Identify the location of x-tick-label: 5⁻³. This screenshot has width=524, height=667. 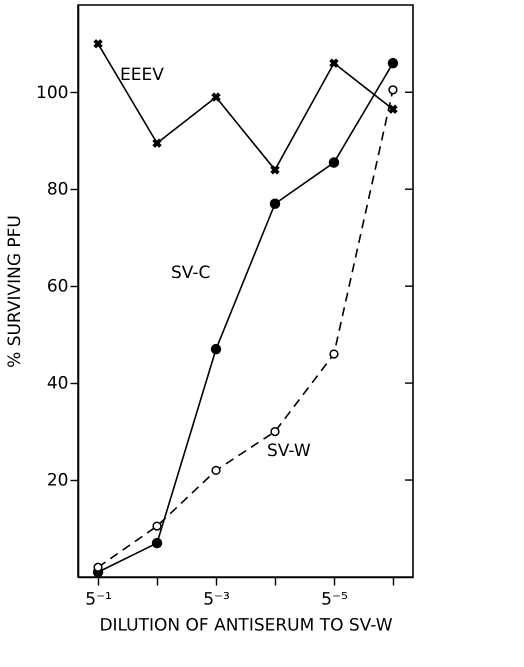
(216, 600).